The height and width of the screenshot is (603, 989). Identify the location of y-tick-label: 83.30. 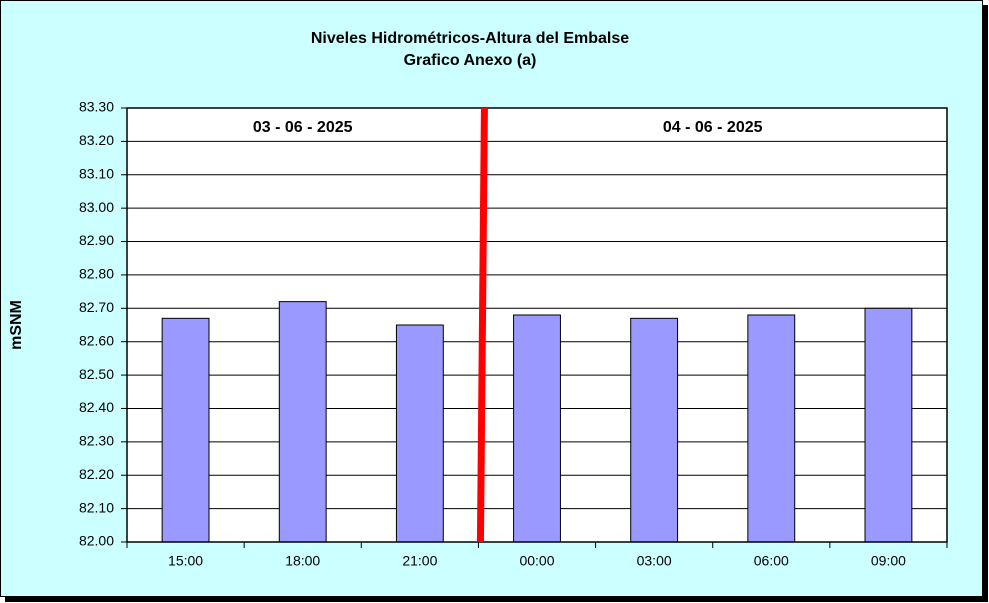
(96, 107).